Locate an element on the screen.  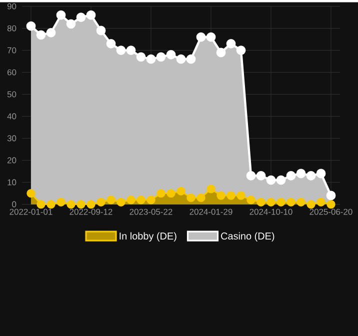
legend-label: Casino (DE) is located at coordinates (247, 237).